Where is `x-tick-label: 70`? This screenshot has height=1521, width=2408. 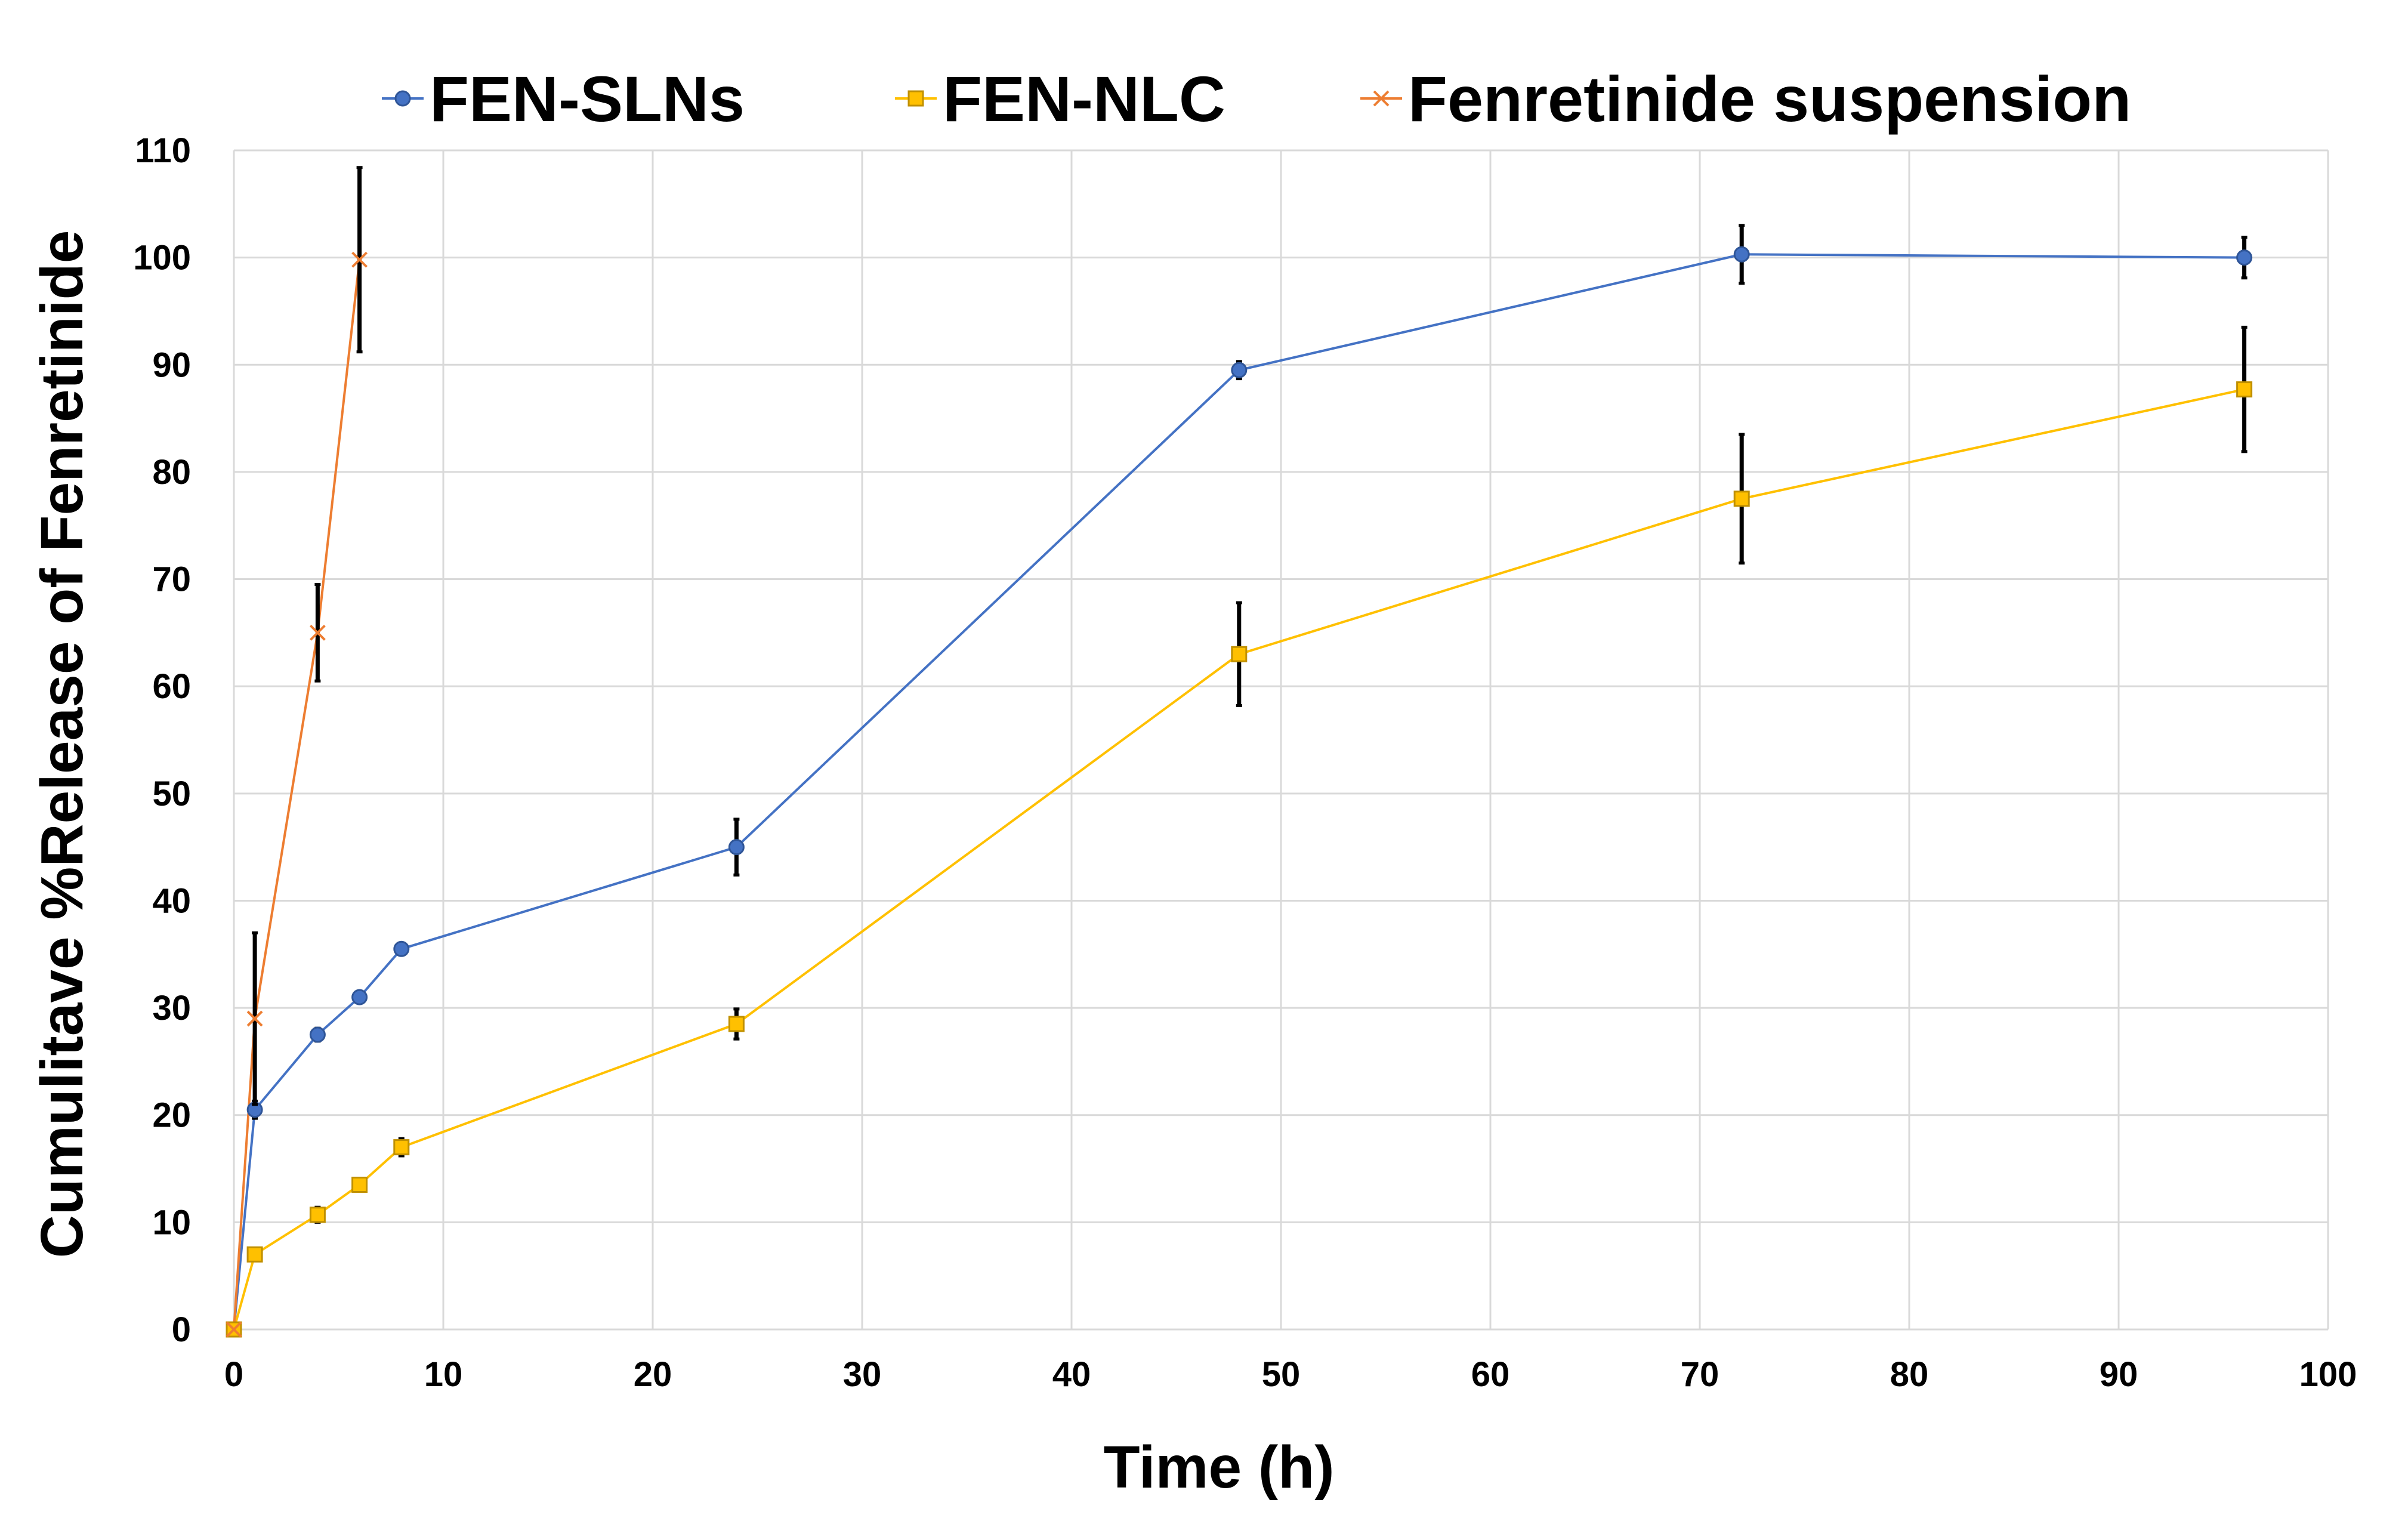
x-tick-label: 70 is located at coordinates (1700, 1374).